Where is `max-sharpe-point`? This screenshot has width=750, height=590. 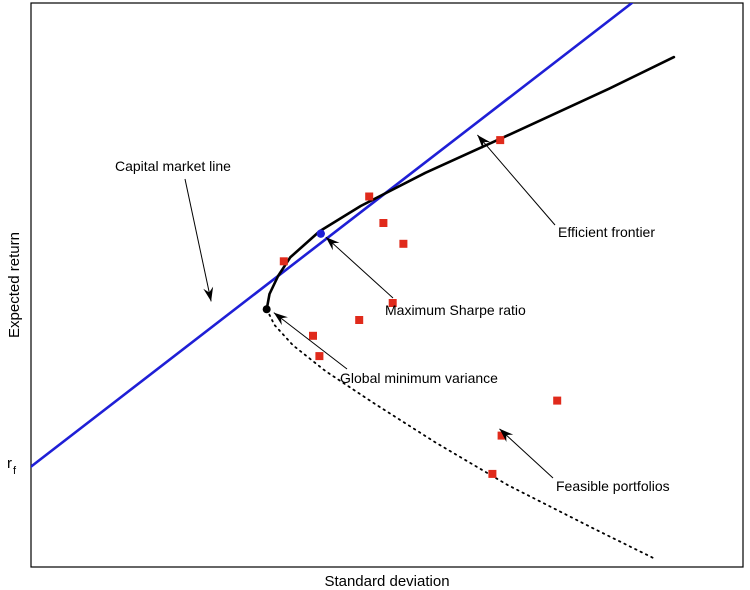
max-sharpe-point is located at coordinates (320, 233).